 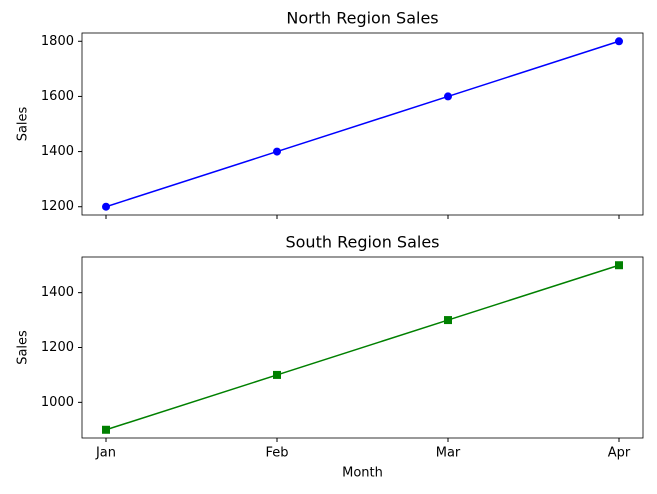 What do you see at coordinates (105, 453) in the screenshot?
I see `x-tick-label: Jan` at bounding box center [105, 453].